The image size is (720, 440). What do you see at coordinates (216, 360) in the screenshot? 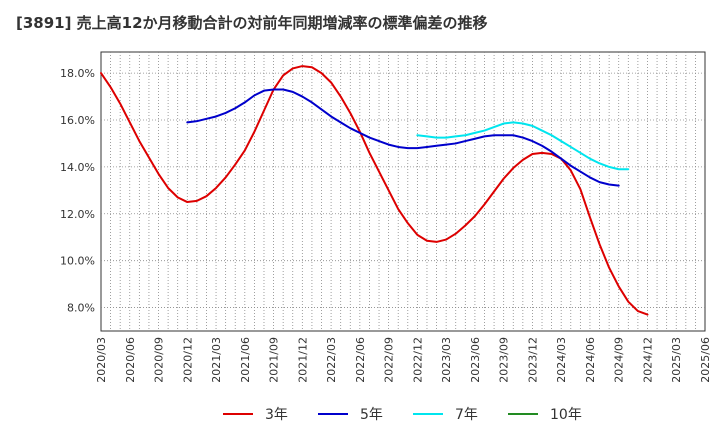
I see `x-tick-label: 2021/03` at bounding box center [216, 360].